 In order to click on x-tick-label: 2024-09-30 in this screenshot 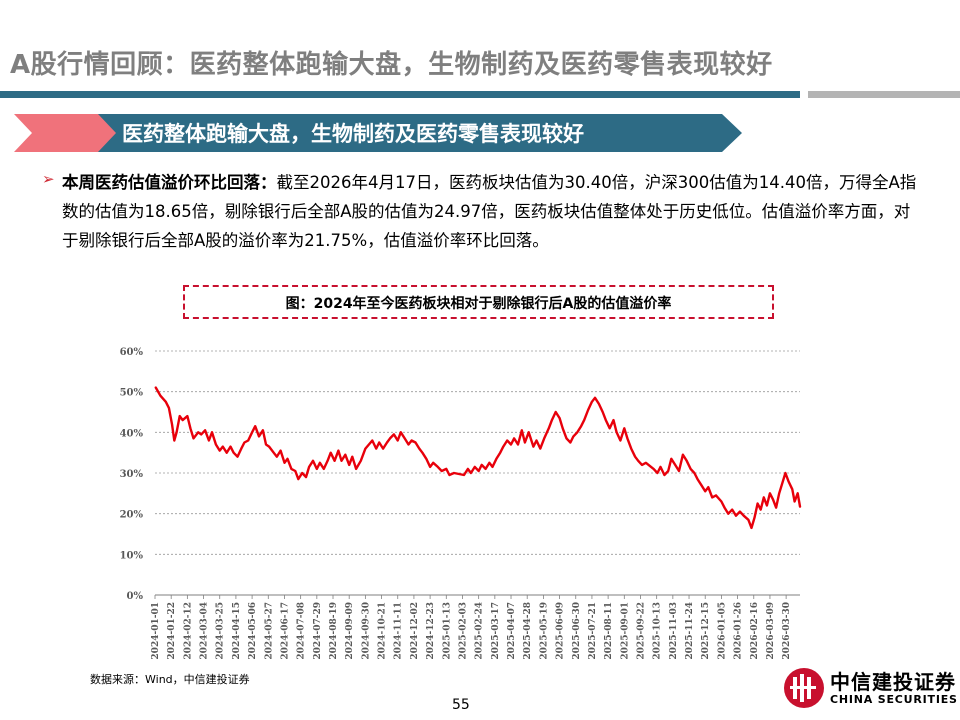, I will do `click(366, 631)`.